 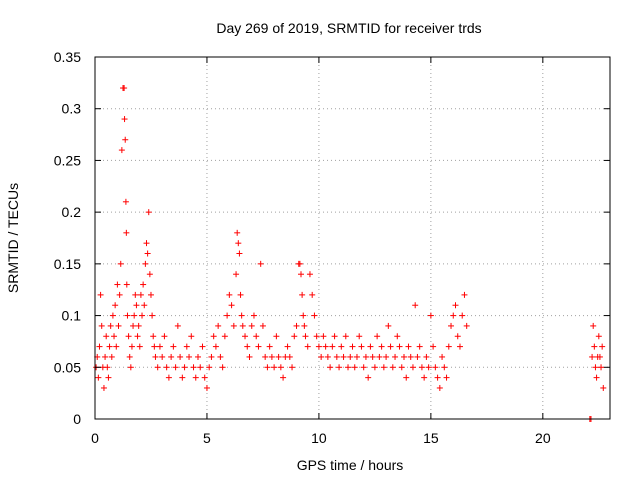 I want to click on x-axis-label: GPS time / hours, so click(x=350, y=465).